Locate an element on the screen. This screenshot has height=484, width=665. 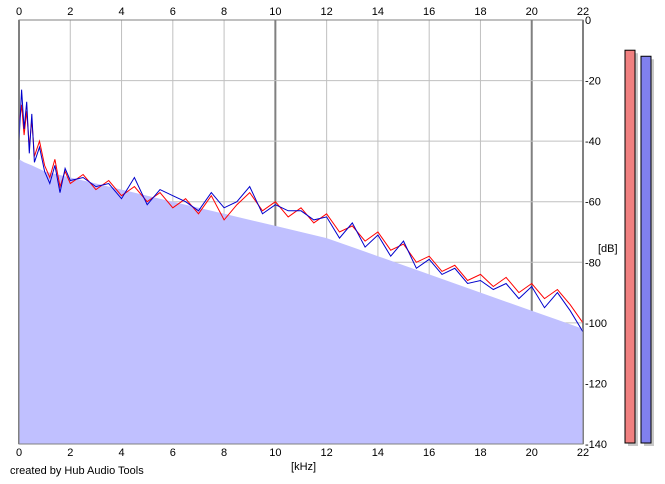
y-tick-label: -40 is located at coordinates (593, 142).